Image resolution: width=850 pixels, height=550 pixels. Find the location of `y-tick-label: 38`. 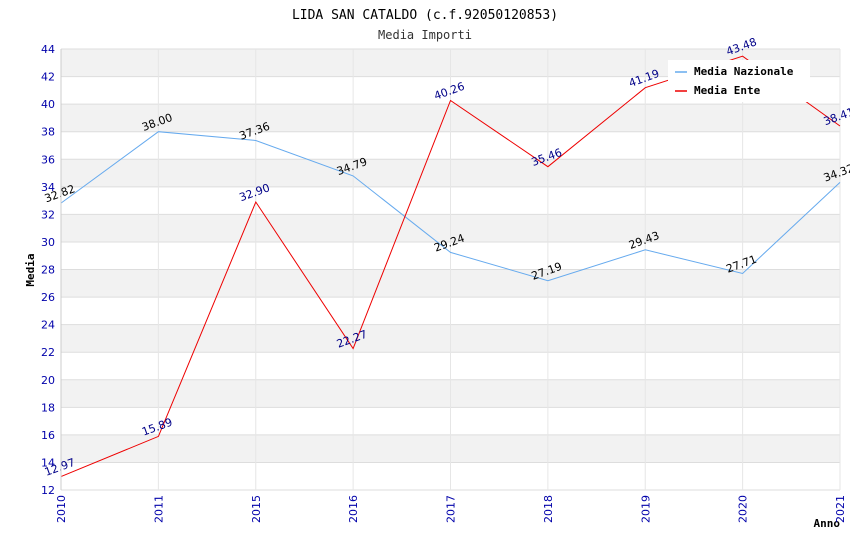

y-tick-label: 38 is located at coordinates (48, 132).